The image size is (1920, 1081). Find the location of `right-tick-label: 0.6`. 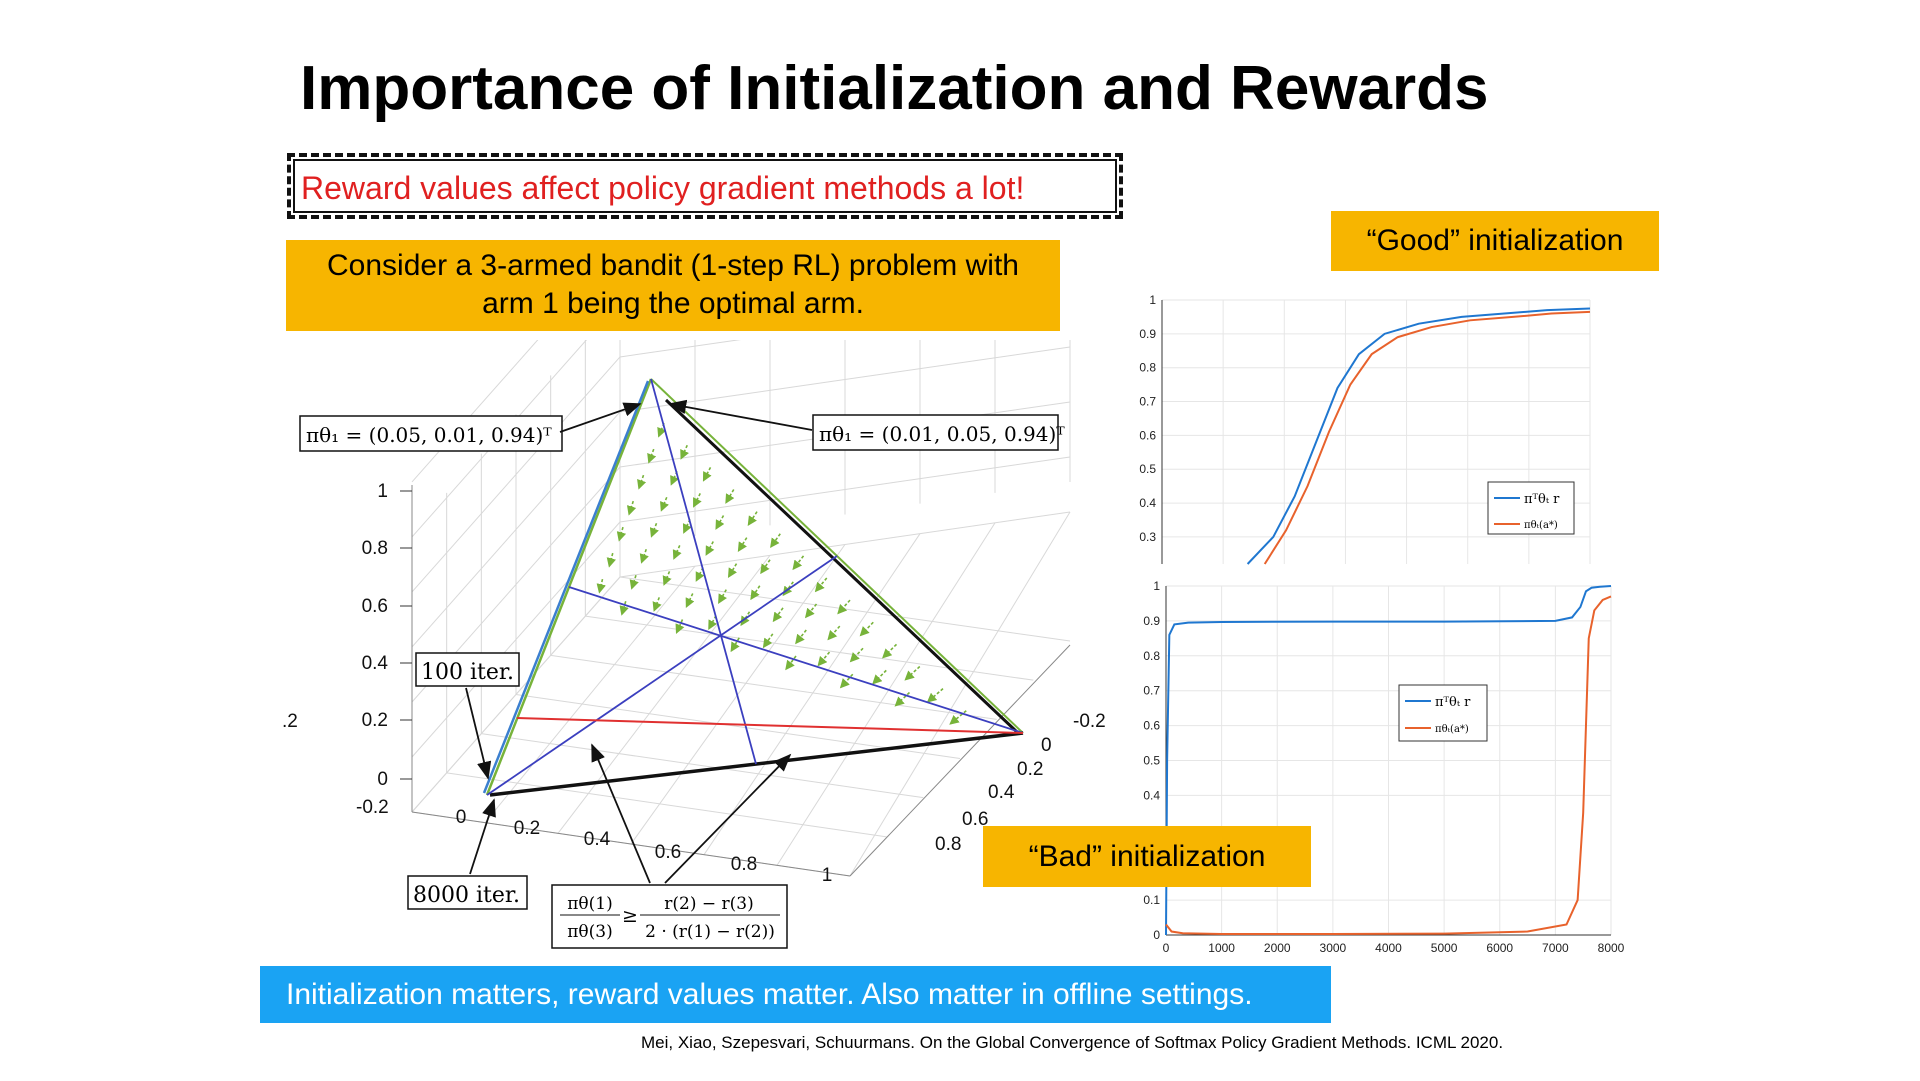

right-tick-label: 0.6 is located at coordinates (975, 819).